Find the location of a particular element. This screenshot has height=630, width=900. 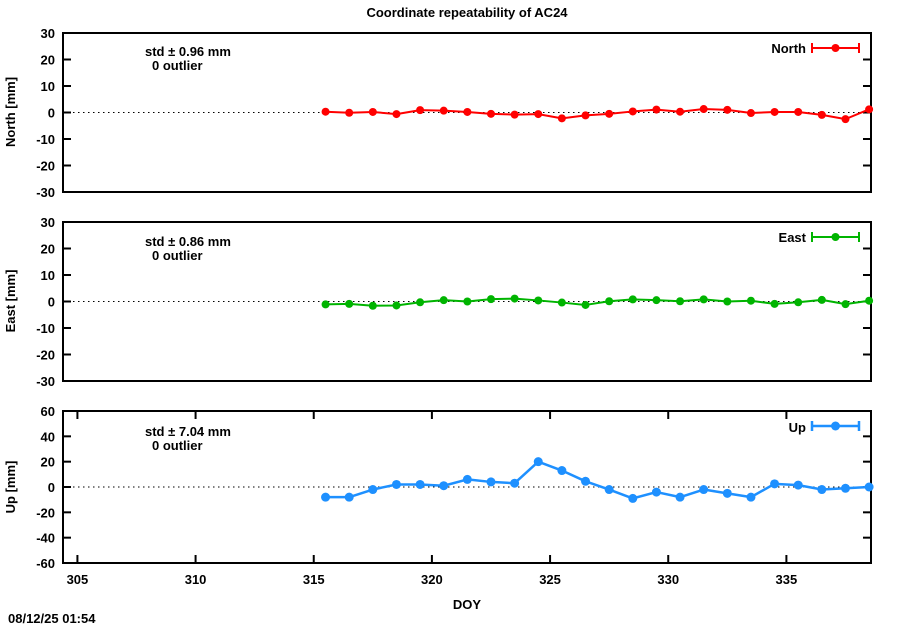

x-tick-label: 315 is located at coordinates (314, 579).